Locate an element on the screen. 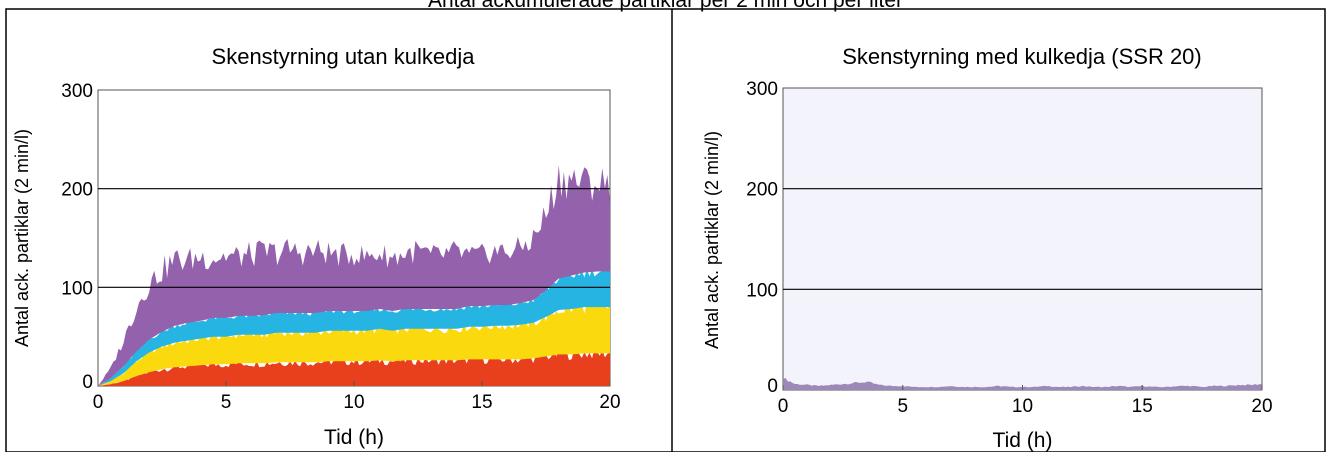  chart-title: Skenstyrning utan kulkedja is located at coordinates (344, 56).